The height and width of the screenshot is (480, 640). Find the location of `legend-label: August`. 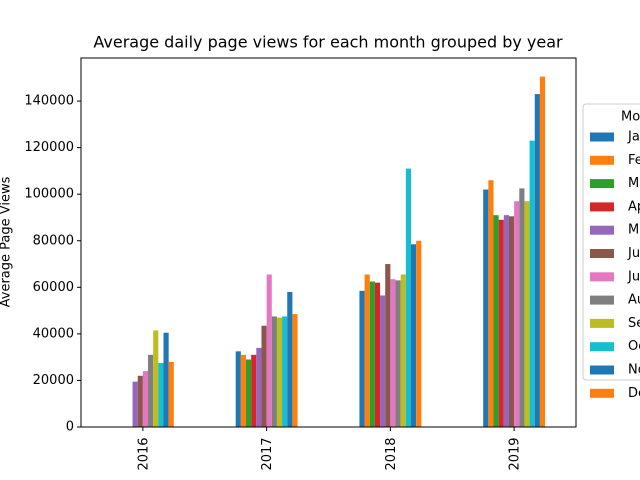

legend-label: August is located at coordinates (634, 300).